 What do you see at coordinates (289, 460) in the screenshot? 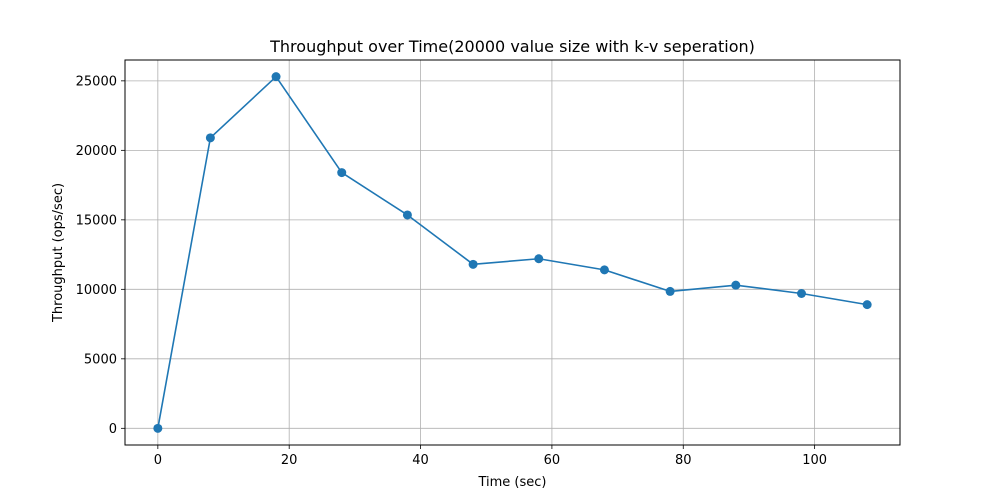
I see `x-tick-label: 20` at bounding box center [289, 460].